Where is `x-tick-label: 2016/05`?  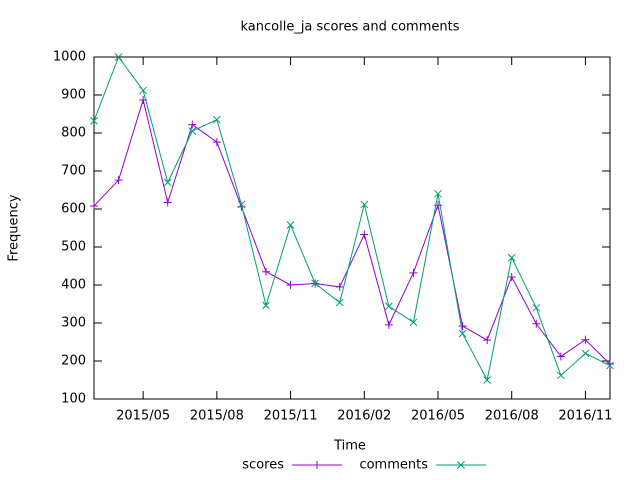
x-tick-label: 2016/05 is located at coordinates (438, 416).